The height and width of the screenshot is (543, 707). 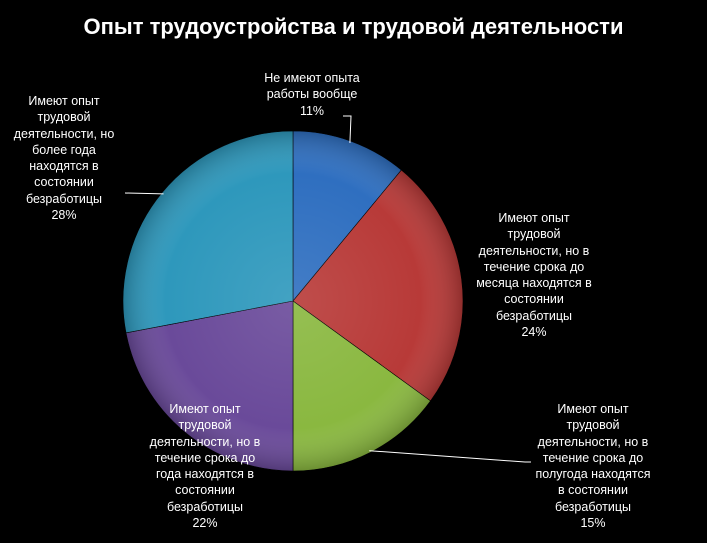 What do you see at coordinates (593, 523) in the screenshot?
I see `value-label: 15%` at bounding box center [593, 523].